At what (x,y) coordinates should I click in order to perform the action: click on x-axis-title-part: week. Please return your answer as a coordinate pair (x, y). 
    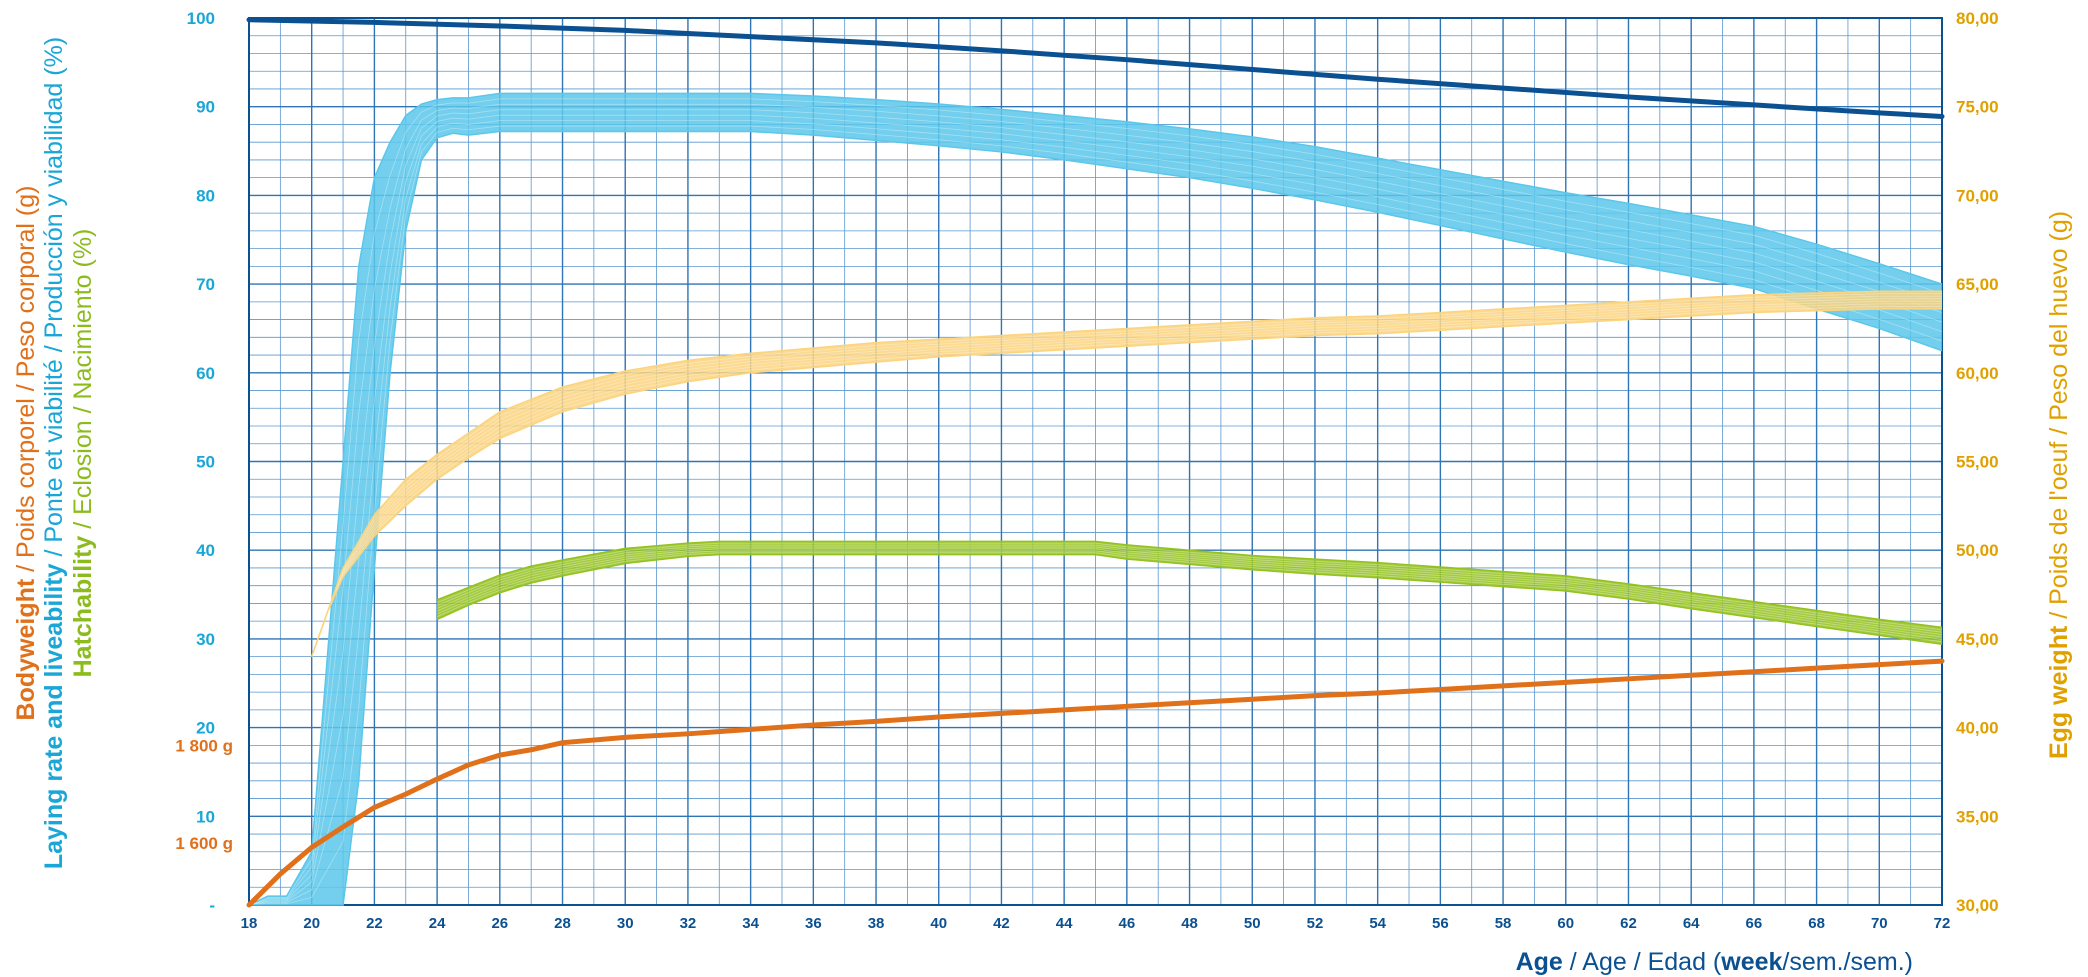
    Looking at the image, I should click on (1751, 962).